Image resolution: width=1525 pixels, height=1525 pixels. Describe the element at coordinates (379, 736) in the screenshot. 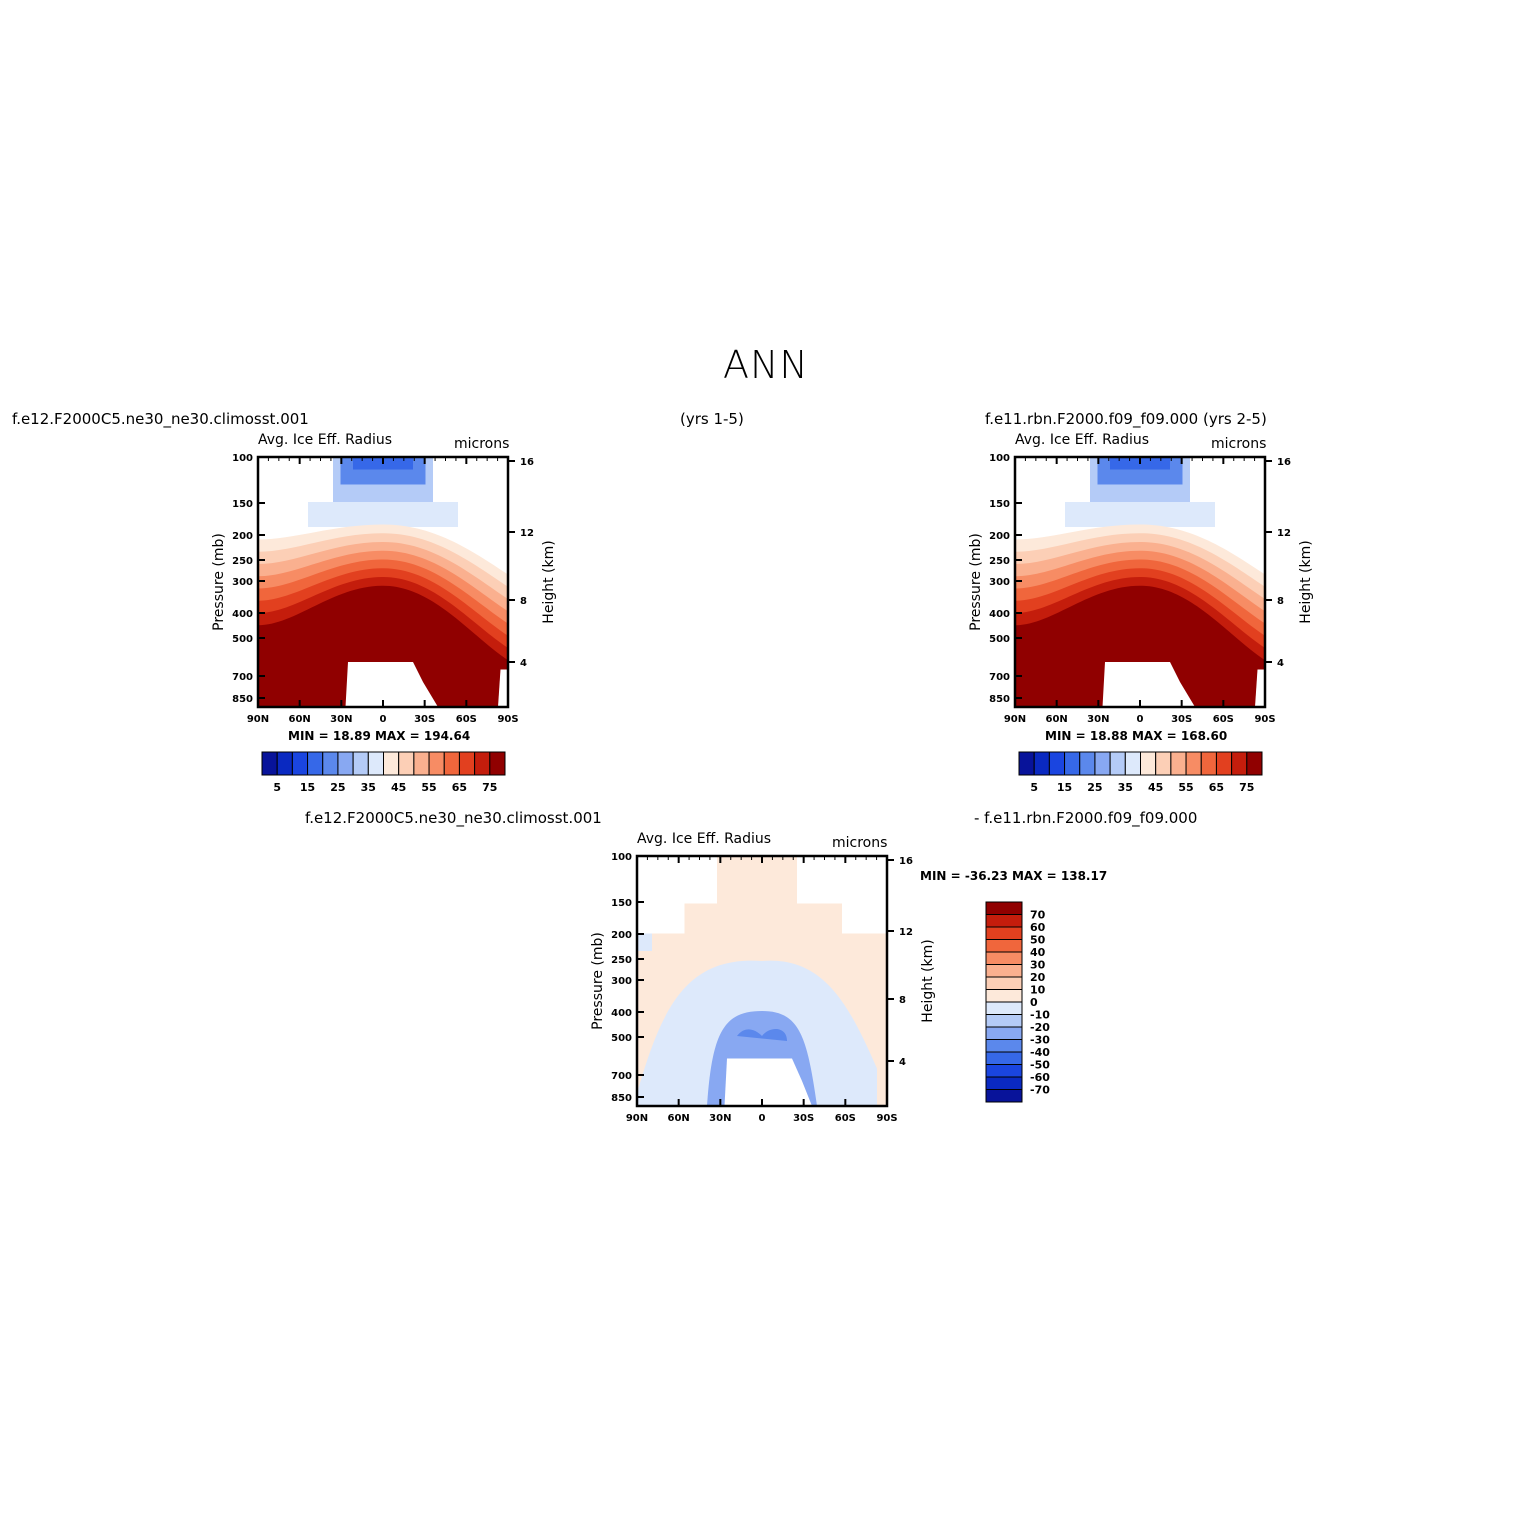

I see `panel1-minmax: MIN = 18.89 MAX = 194.64` at that location.